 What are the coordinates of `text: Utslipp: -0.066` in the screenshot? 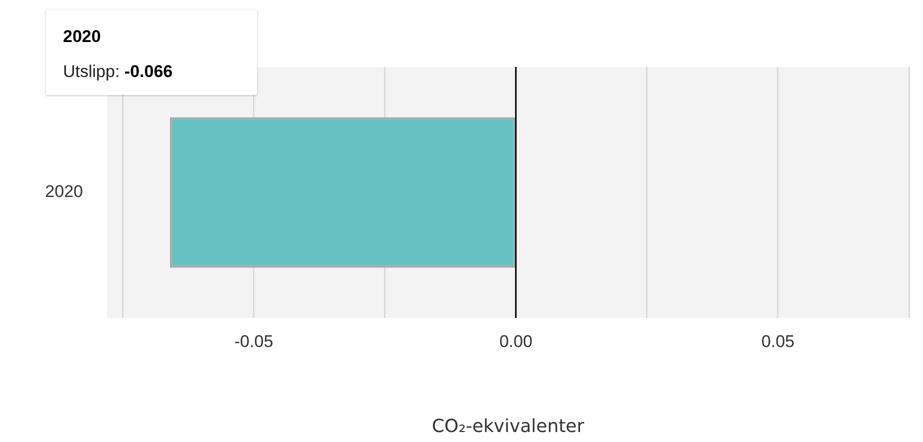 It's located at (118, 71).